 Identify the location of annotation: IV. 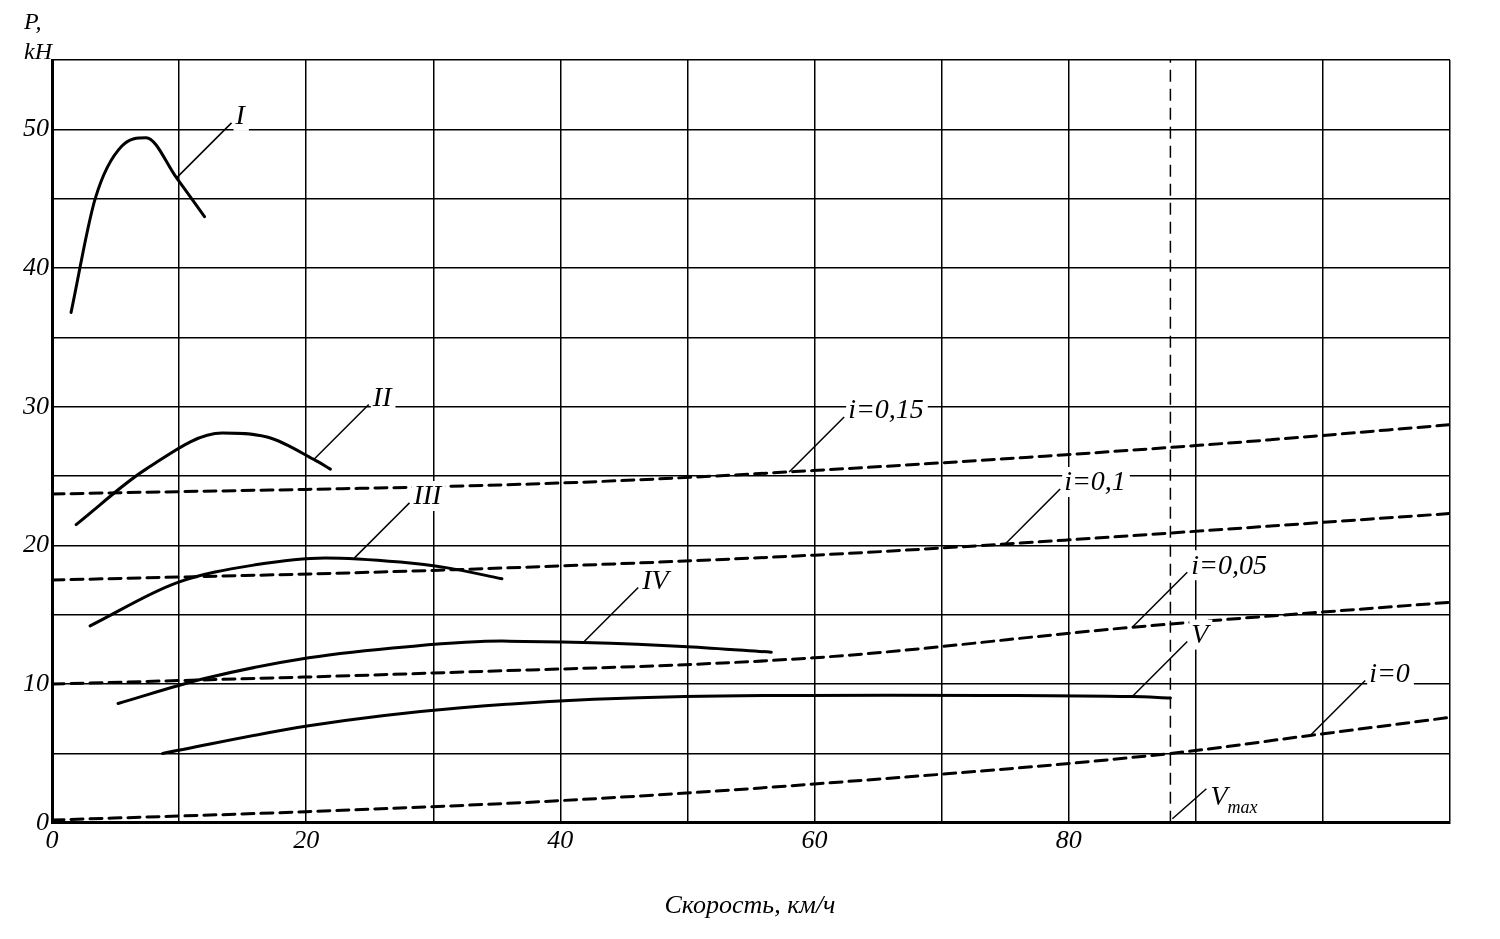
(656, 579).